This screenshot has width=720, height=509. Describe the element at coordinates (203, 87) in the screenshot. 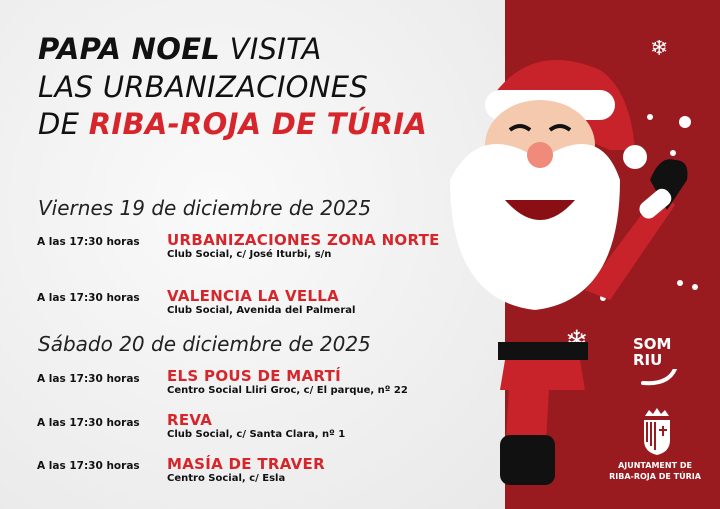

I see `title-line-2: LAS URBANIZACIONES` at that location.